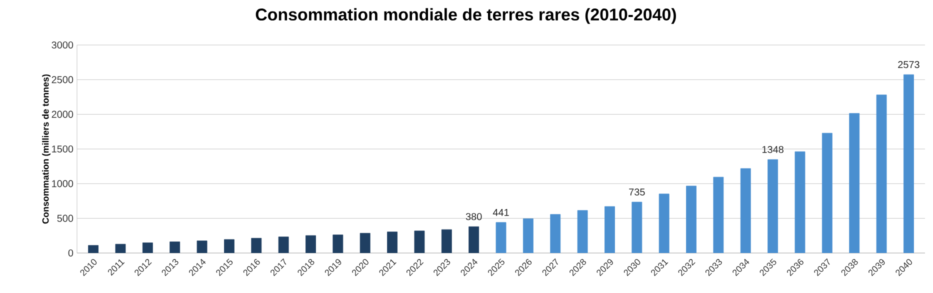  Describe the element at coordinates (63, 149) in the screenshot. I see `y-tick-label: 1500` at that location.